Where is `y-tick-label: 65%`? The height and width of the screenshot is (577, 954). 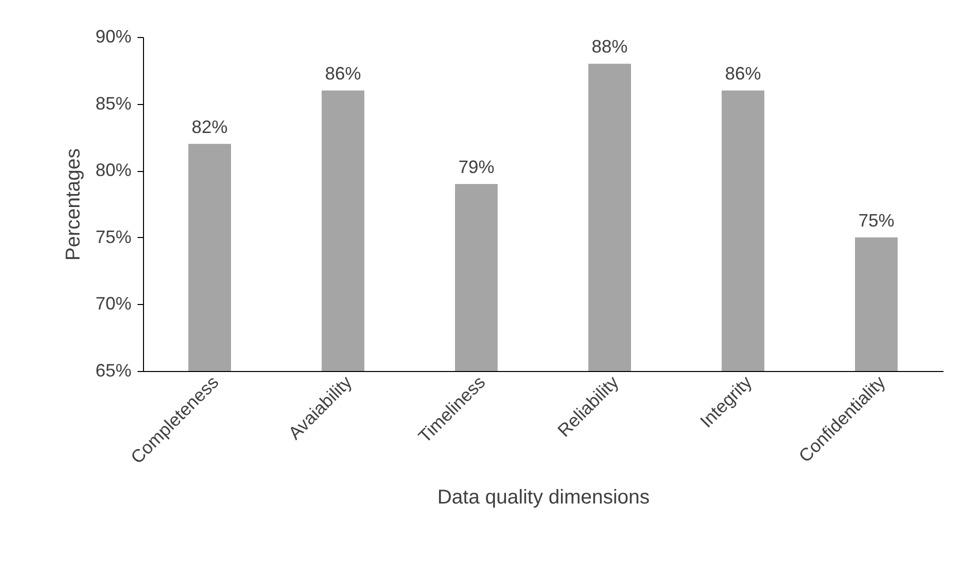
y-tick-label: 65% is located at coordinates (113, 370).